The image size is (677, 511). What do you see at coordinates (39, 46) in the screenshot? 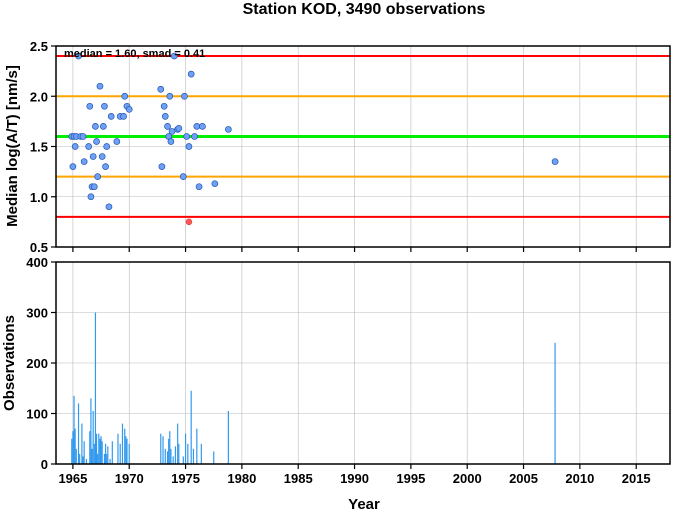
I see `top-y-tick-label: 2.5` at bounding box center [39, 46].